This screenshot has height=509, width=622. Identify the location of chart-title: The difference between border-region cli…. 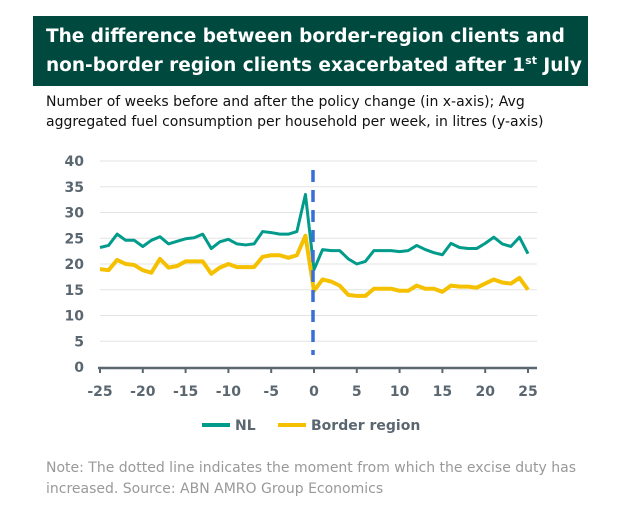
(310, 51).